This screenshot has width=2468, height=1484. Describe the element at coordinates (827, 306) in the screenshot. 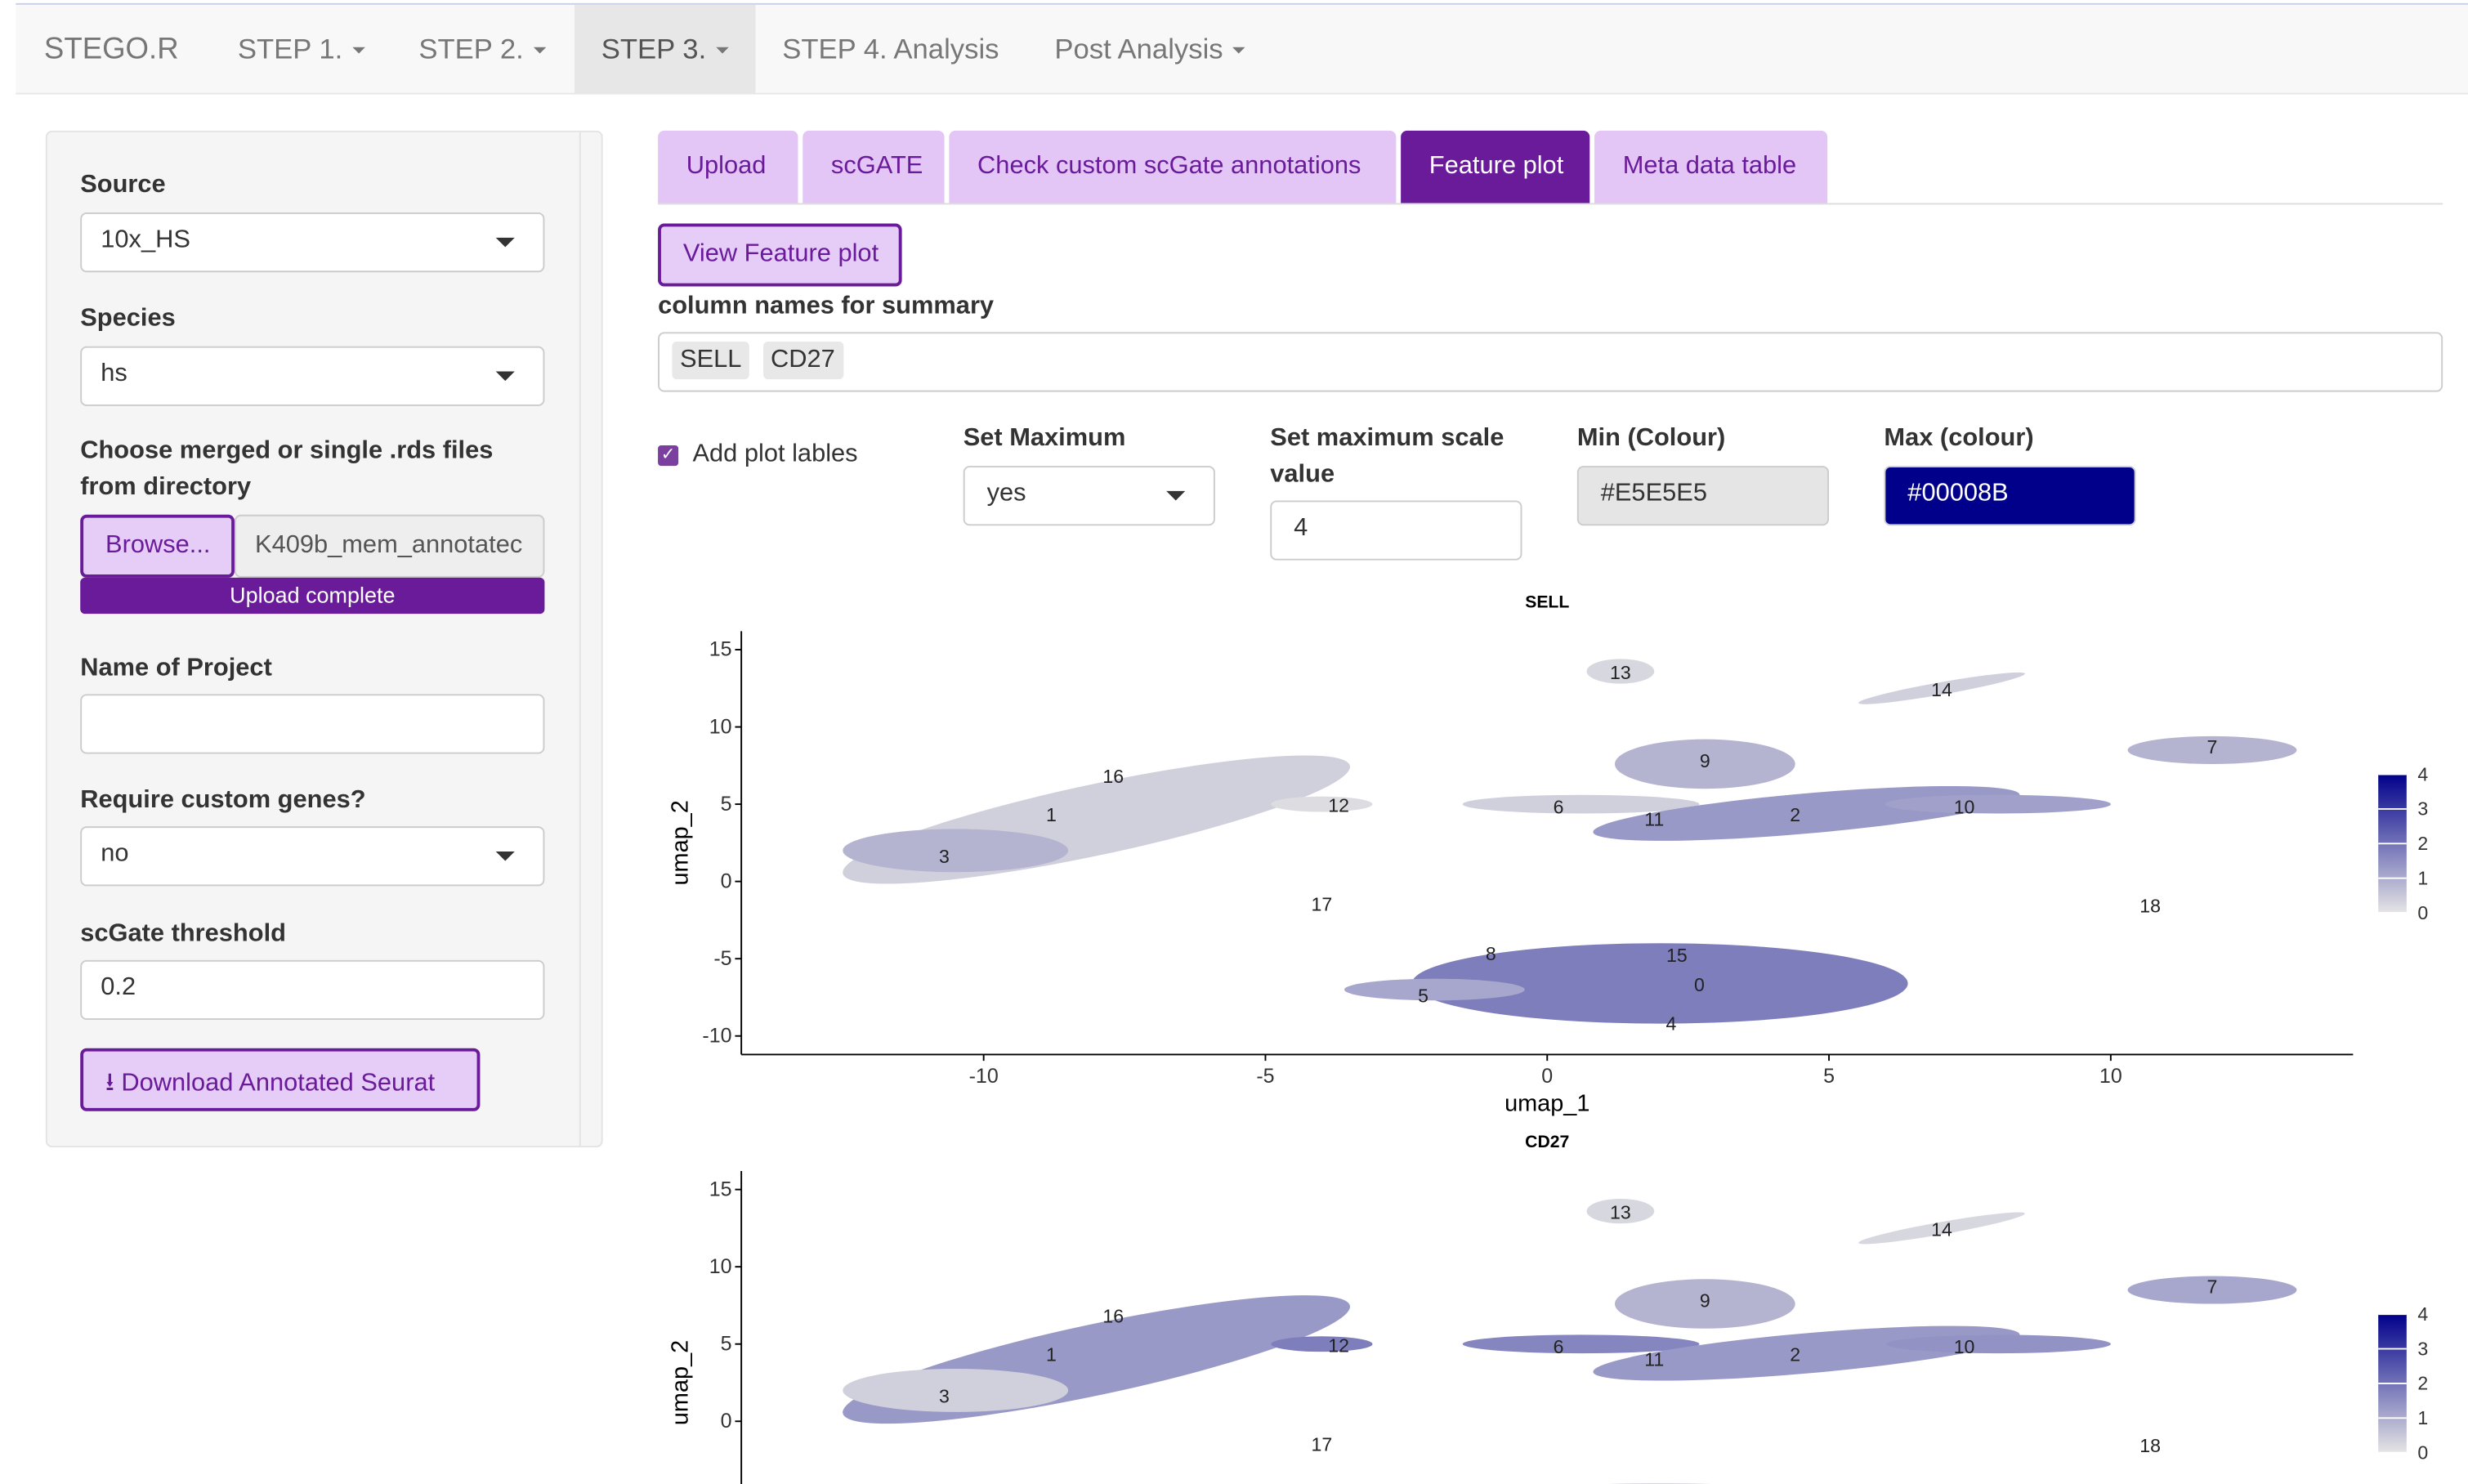

I see `label: column names for summary` at that location.